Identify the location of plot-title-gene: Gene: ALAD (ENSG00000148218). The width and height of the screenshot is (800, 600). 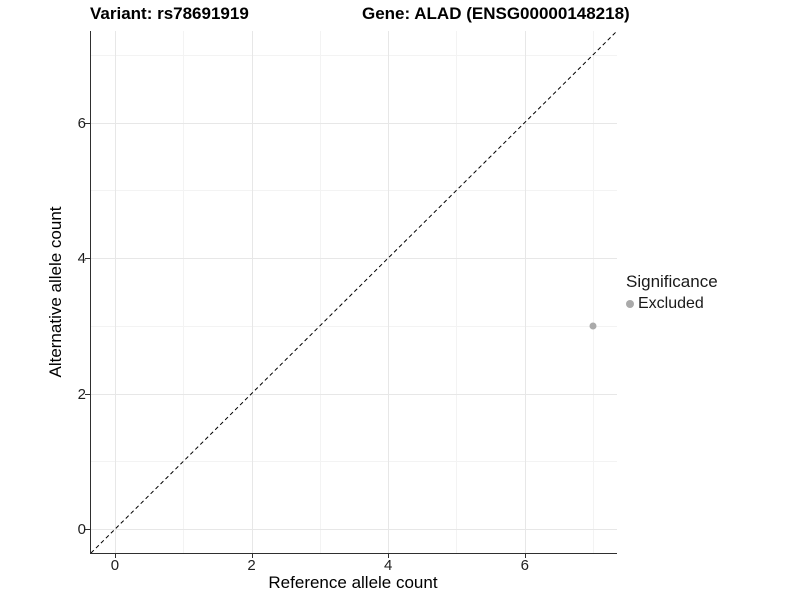
(496, 13).